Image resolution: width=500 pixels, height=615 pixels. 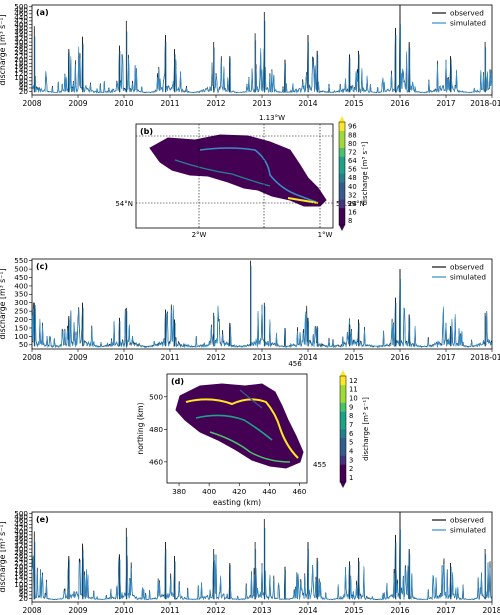 What do you see at coordinates (24, 344) in the screenshot?
I see `y-tick-label: 50` at bounding box center [24, 344].